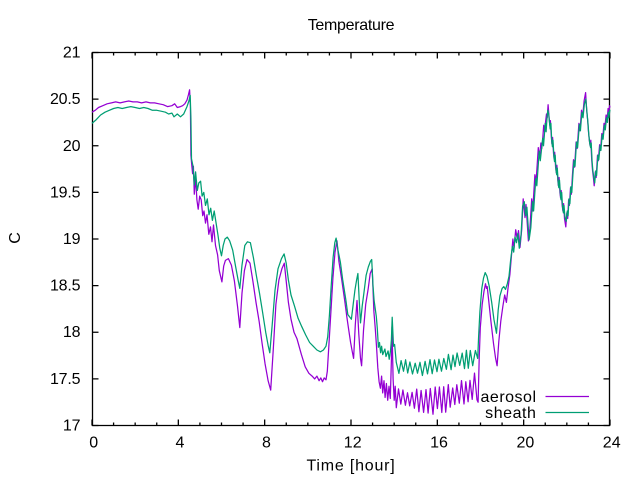 The width and height of the screenshot is (640, 480). What do you see at coordinates (65, 192) in the screenshot?
I see `svg-text: 19.5` at bounding box center [65, 192].